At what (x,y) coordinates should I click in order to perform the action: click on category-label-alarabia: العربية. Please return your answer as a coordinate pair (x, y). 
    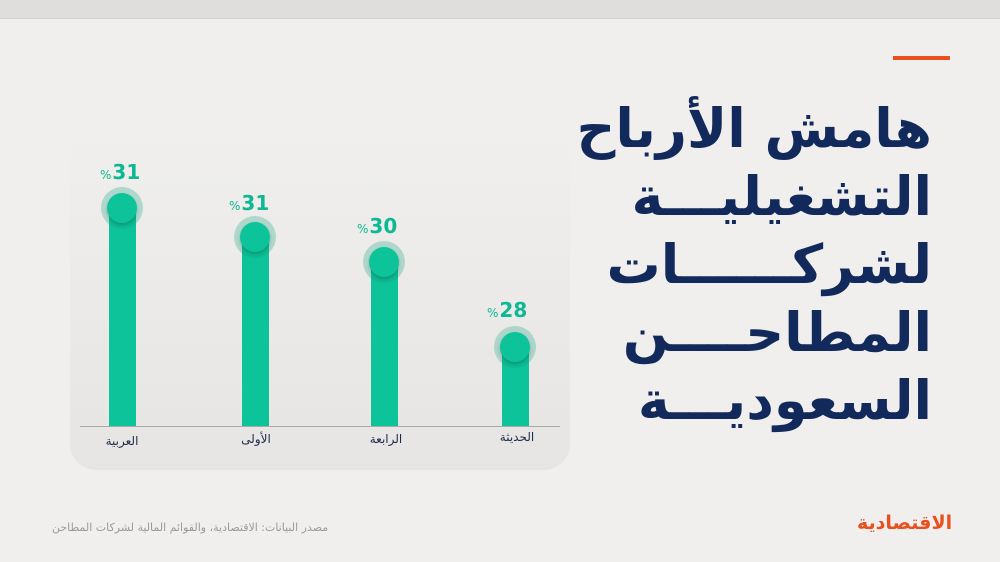
    Looking at the image, I should click on (122, 441).